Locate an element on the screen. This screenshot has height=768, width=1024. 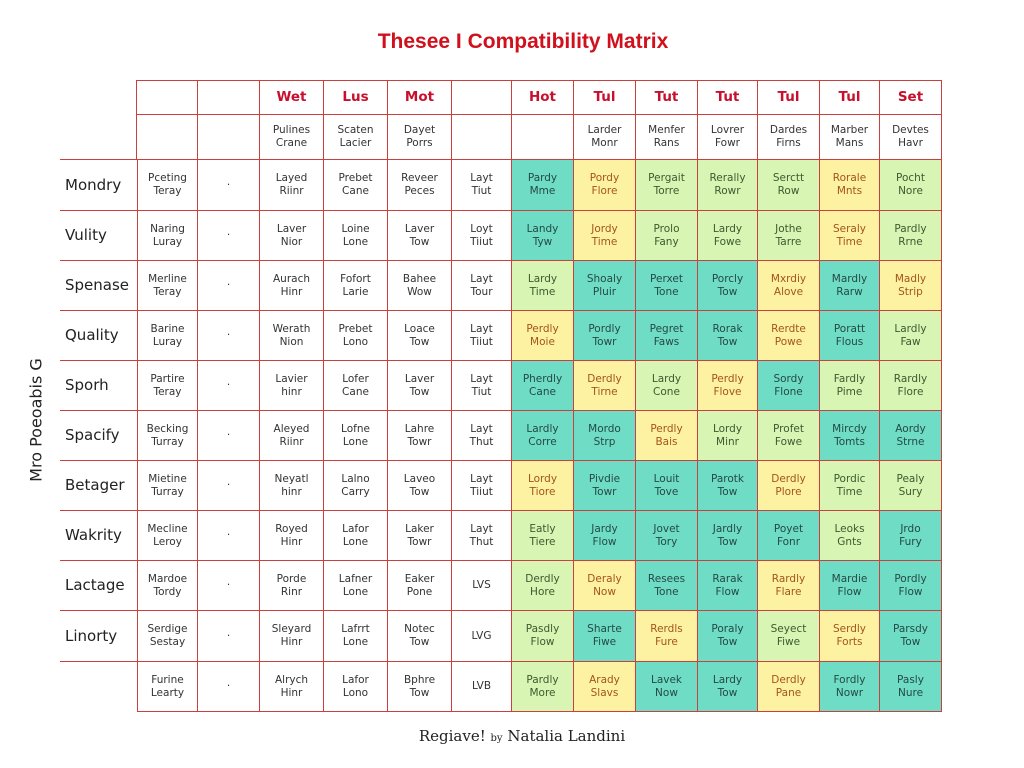
rating-cell: Perdly Flove is located at coordinates (728, 386).